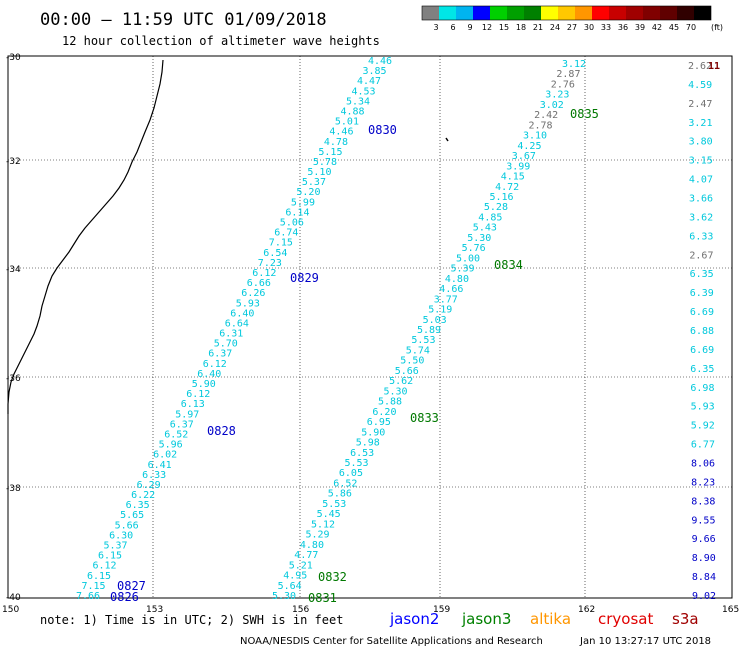 This screenshot has width=740, height=650. Describe the element at coordinates (640, 27) in the screenshot. I see `legend-tick-label: 39` at that location.